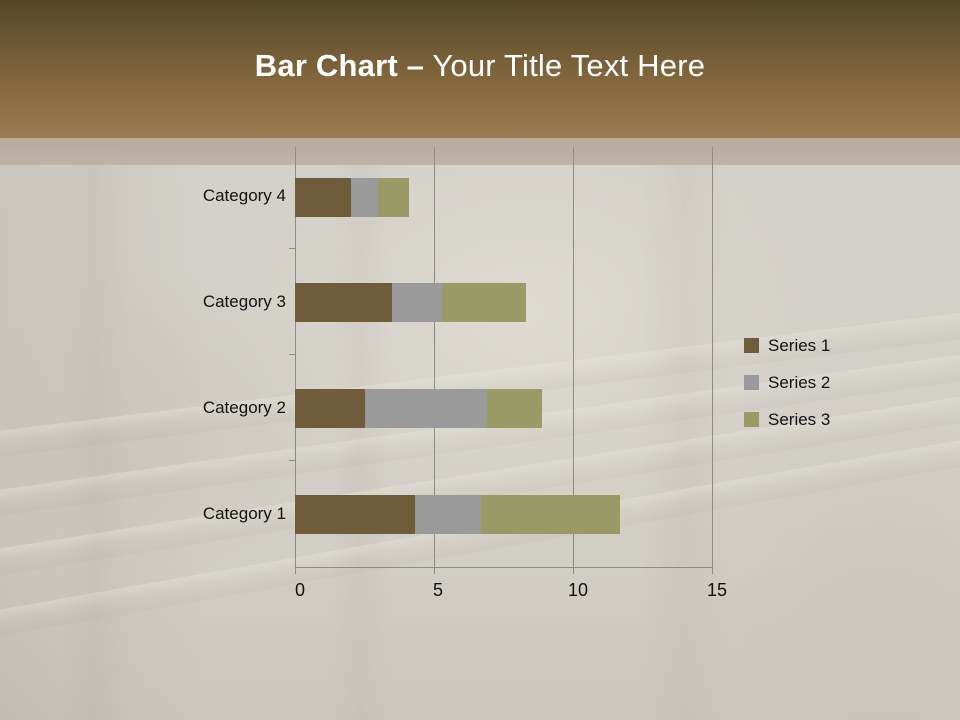 The width and height of the screenshot is (960, 720). Describe the element at coordinates (717, 590) in the screenshot. I see `x-axis-label-15: 15` at that location.